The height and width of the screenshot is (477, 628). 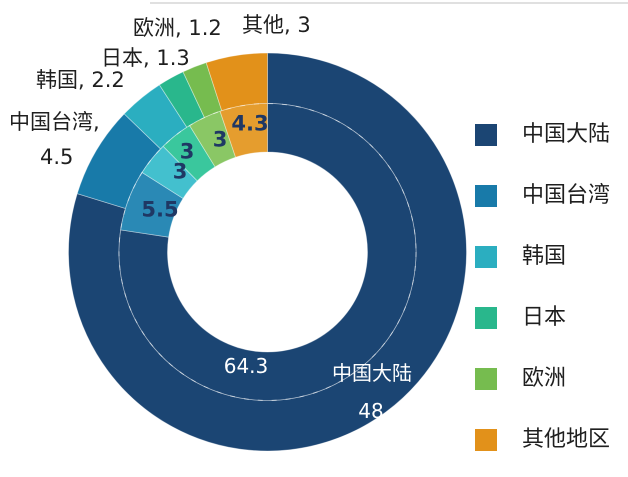 I want to click on donut-slice-inner-其他地区, so click(x=243, y=130).